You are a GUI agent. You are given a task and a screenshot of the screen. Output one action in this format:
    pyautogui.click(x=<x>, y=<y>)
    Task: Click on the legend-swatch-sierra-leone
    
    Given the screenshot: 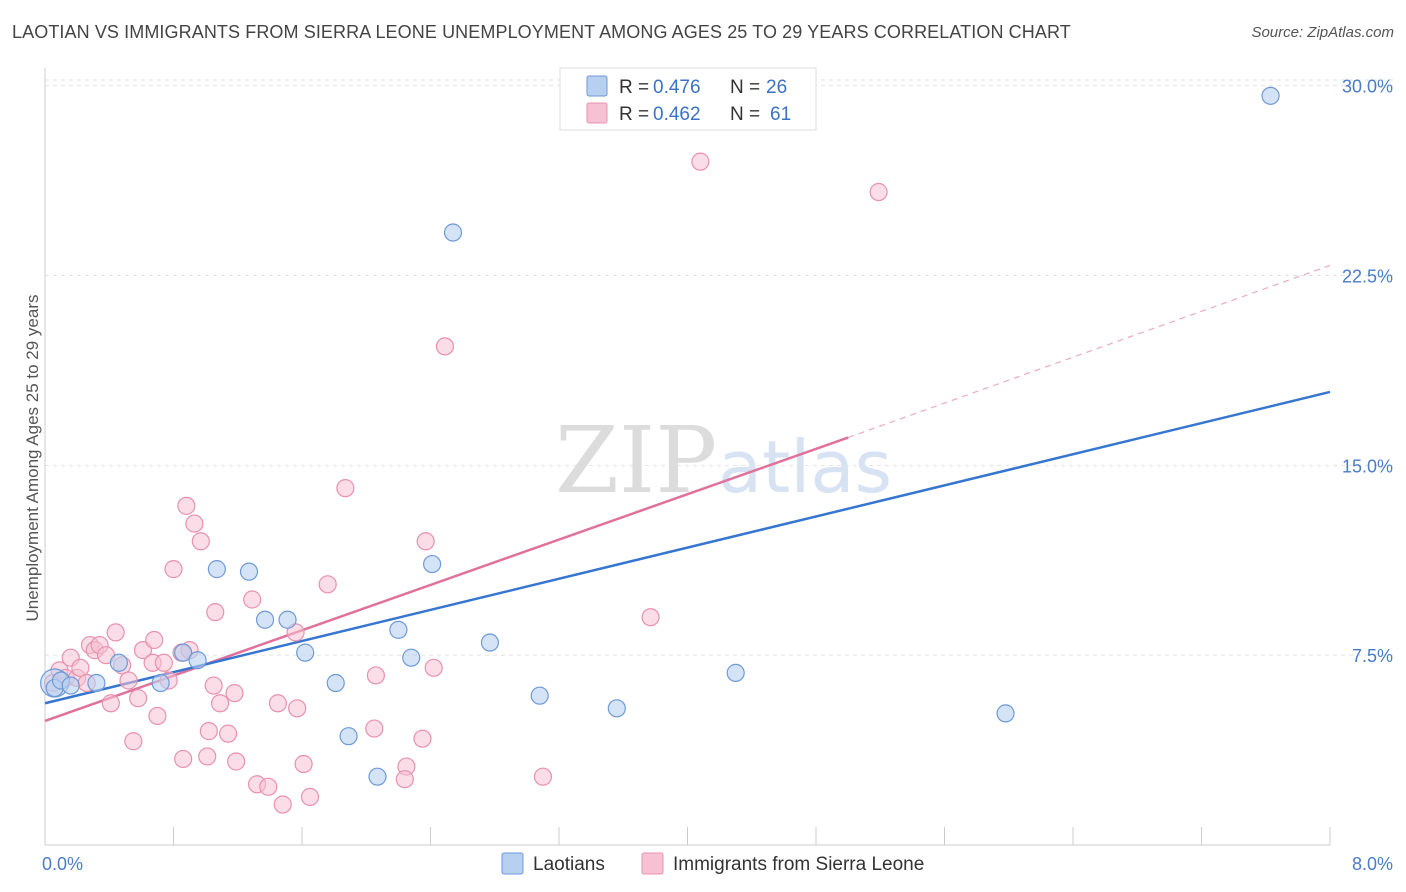 What is the action you would take?
    pyautogui.click(x=597, y=113)
    